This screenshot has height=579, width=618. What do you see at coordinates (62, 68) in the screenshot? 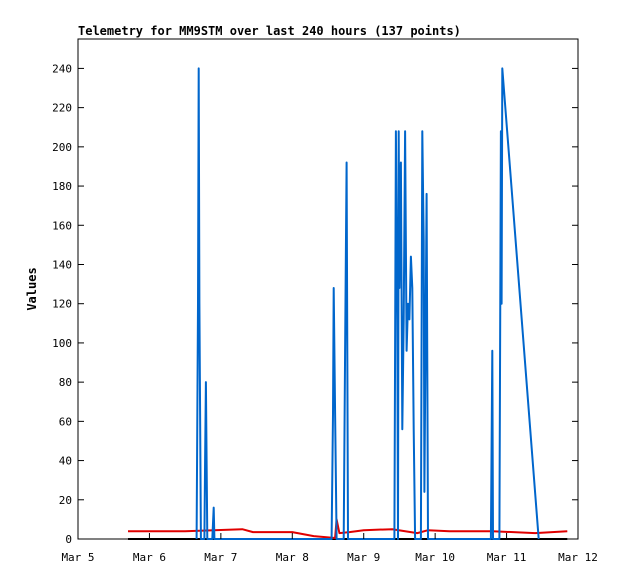
I see `y-tick-label: 240` at bounding box center [62, 68].